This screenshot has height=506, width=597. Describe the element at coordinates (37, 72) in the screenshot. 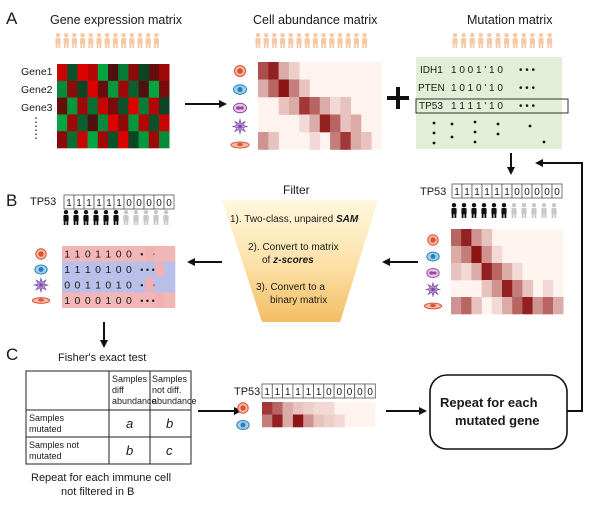

I see `gene-label-1: Gene1` at that location.